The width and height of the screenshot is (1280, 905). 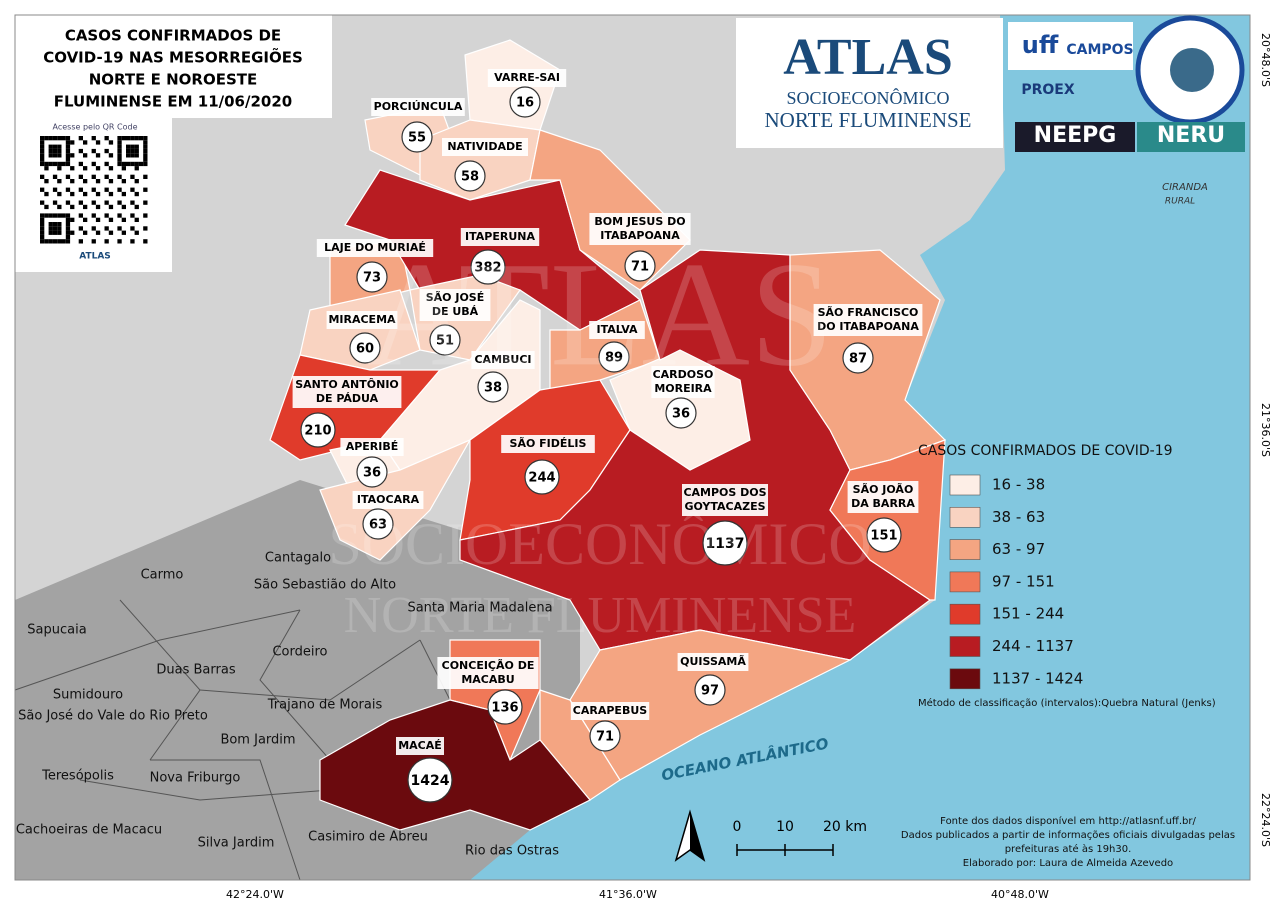 I want to click on campos-logo: CAMPOS, so click(x=1099, y=50).